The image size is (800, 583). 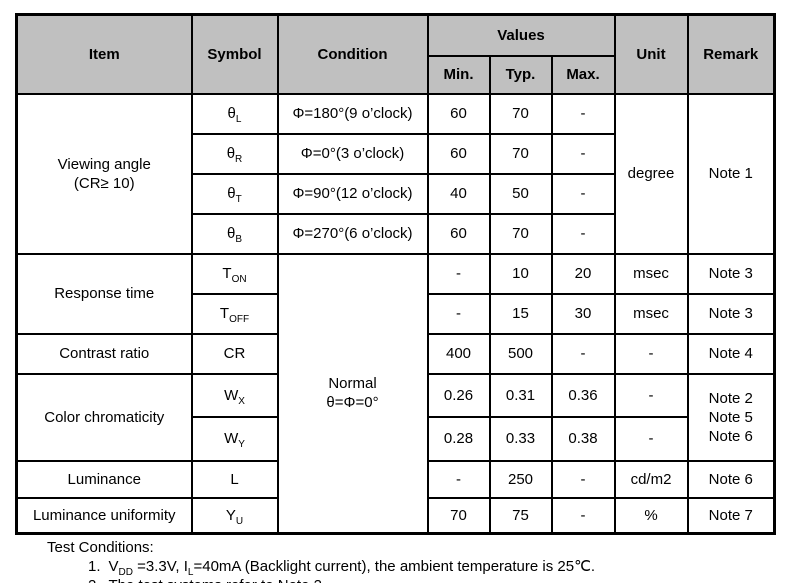 I want to click on symbol-sub: L, so click(x=238, y=119).